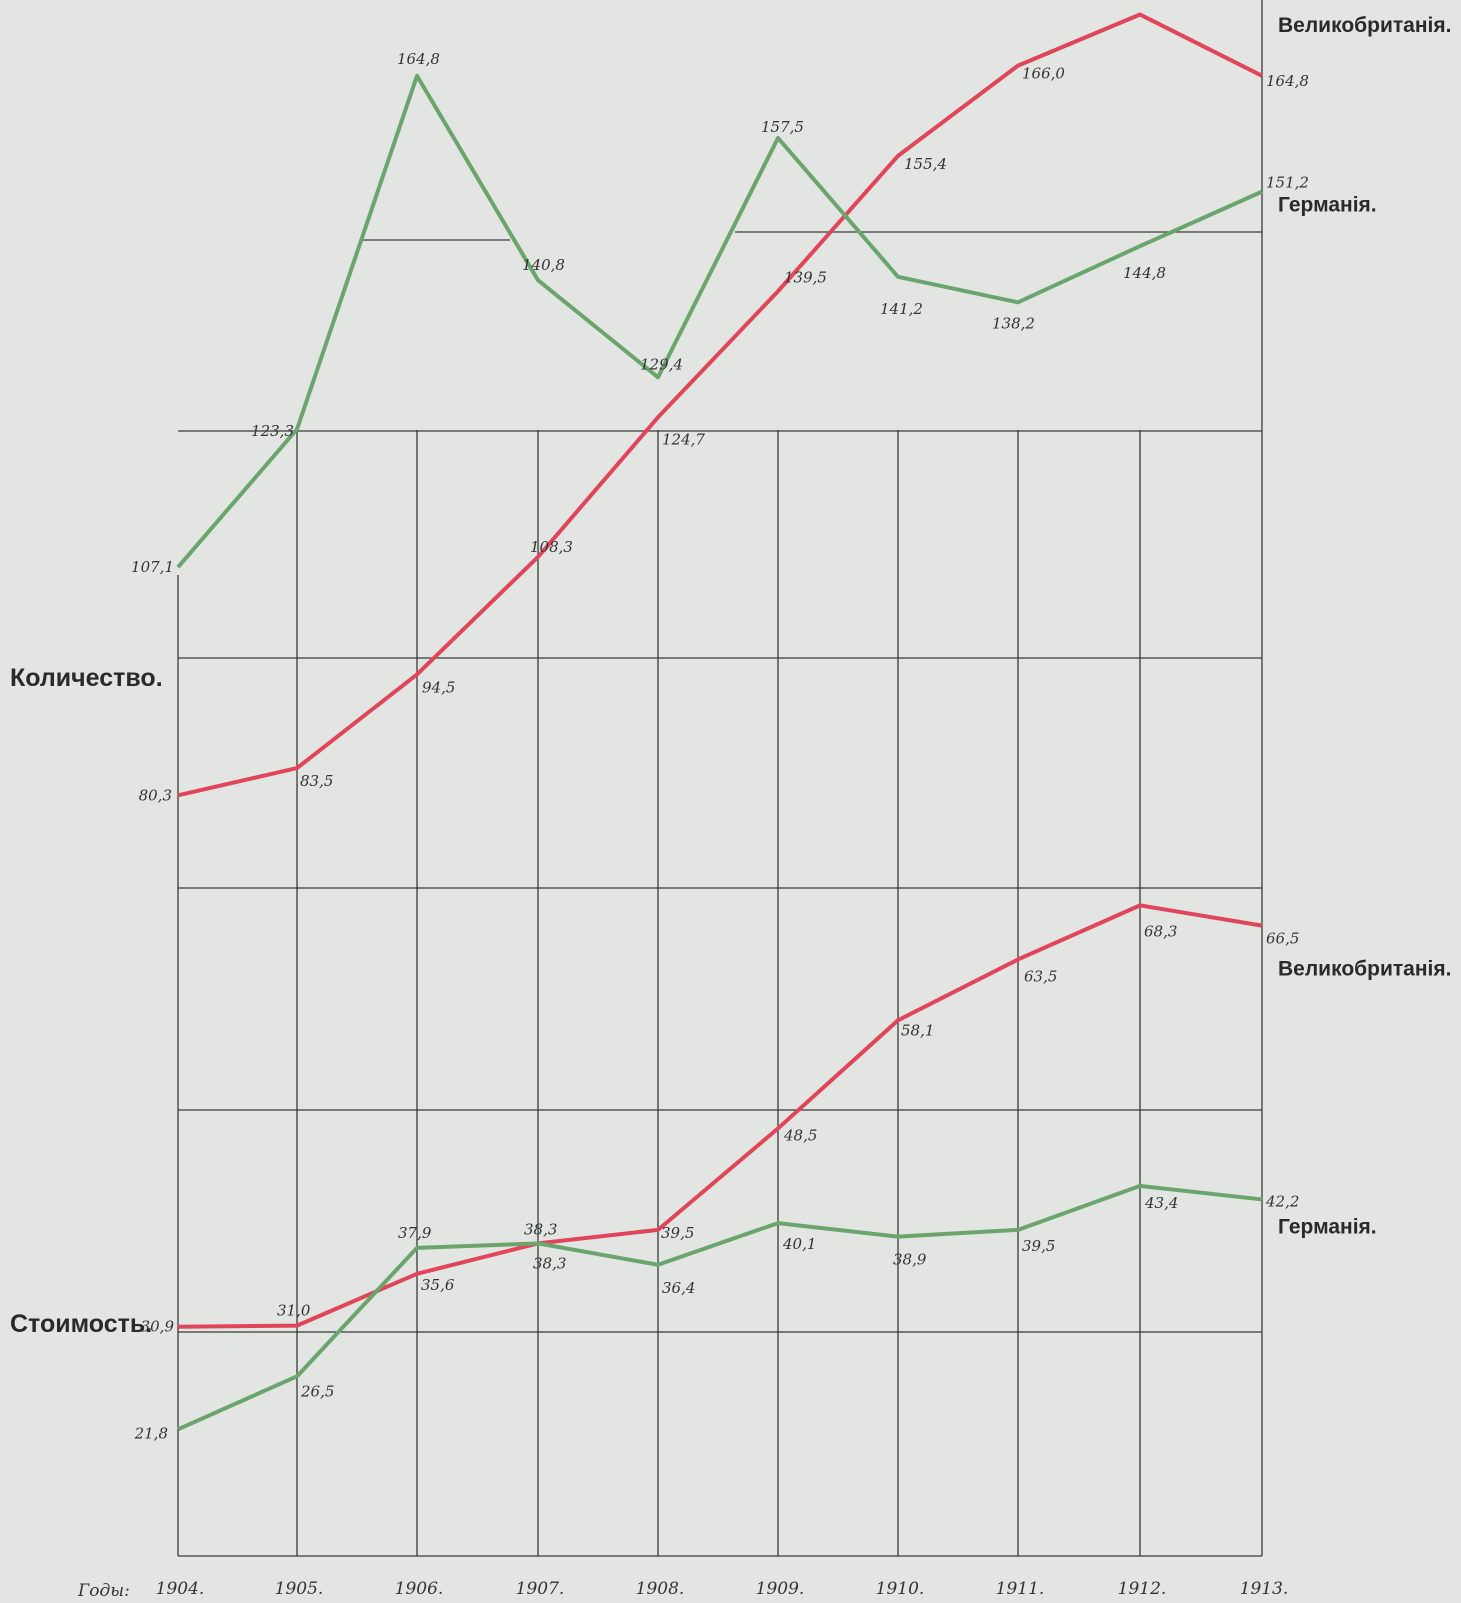  Describe the element at coordinates (180, 1589) in the screenshot. I see `x-tick-label: 1904.` at that location.